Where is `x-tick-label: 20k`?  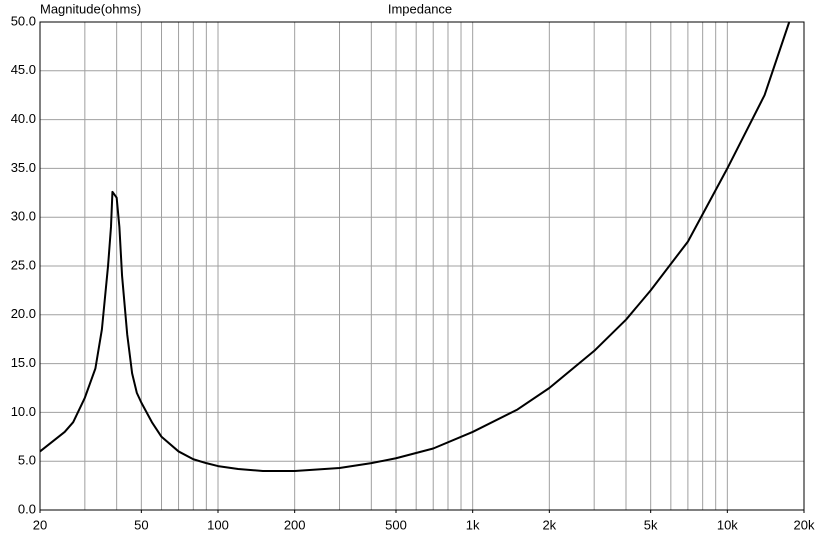
x-tick-label: 20k is located at coordinates (804, 524).